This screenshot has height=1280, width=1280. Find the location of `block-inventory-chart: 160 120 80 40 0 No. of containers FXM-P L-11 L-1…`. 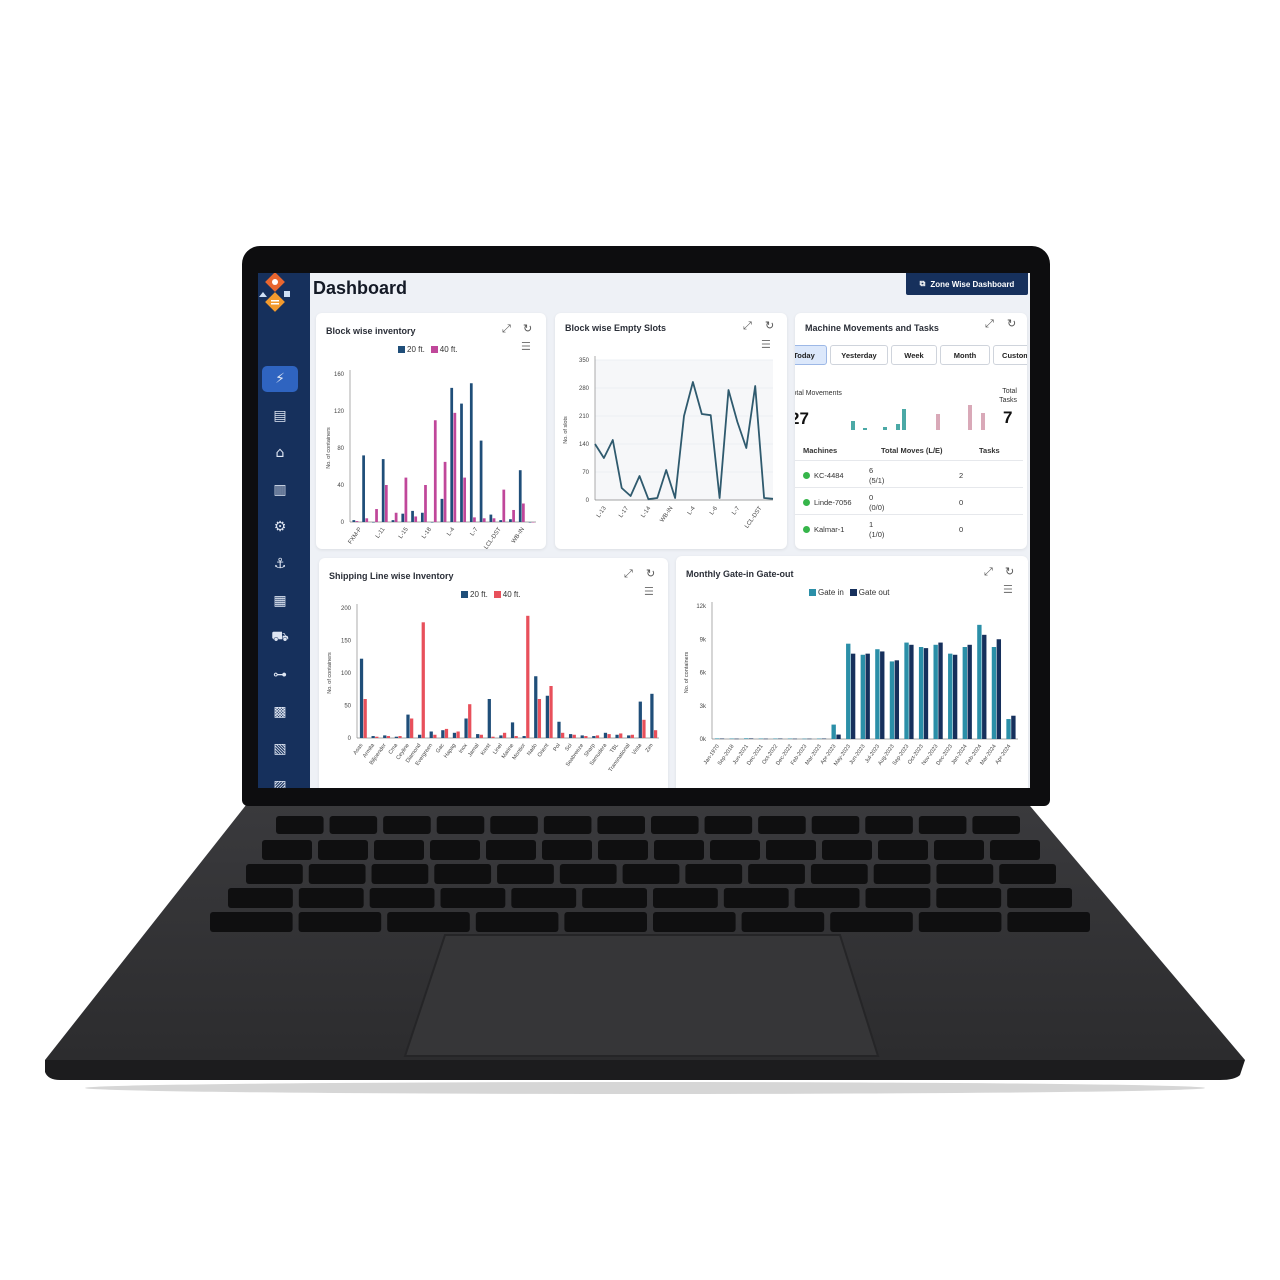

block-inventory-chart: 160 120 80 40 0 No. of containers FXM-P L-11 L-1… is located at coordinates (431, 459).